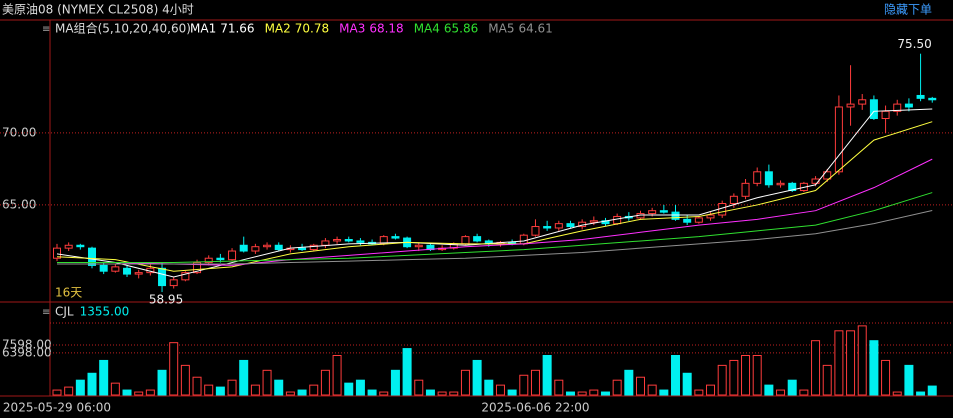 This screenshot has width=953, height=418. What do you see at coordinates (352, 29) in the screenshot?
I see `legend-name: MA3` at bounding box center [352, 29].